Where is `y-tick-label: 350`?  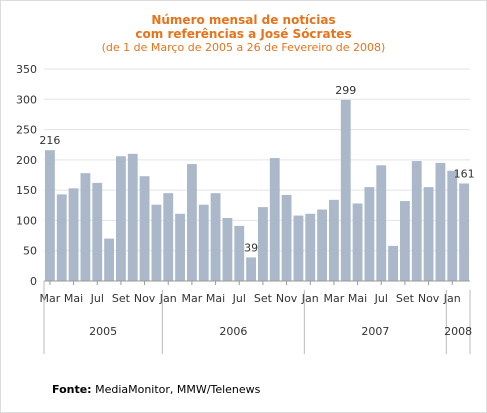 y-tick-label: 350 is located at coordinates (26, 69).